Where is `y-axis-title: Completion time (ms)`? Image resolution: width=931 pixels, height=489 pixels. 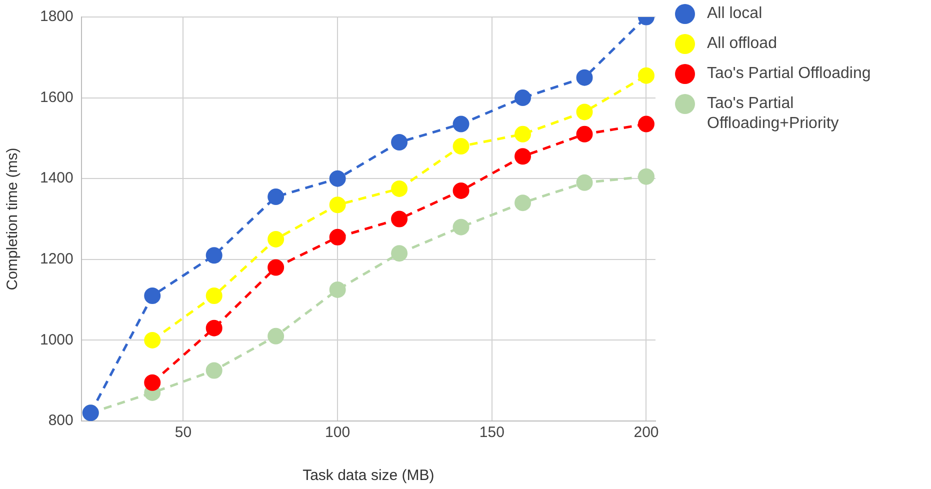
y-axis-title: Completion time (ms) is located at coordinates (13, 219).